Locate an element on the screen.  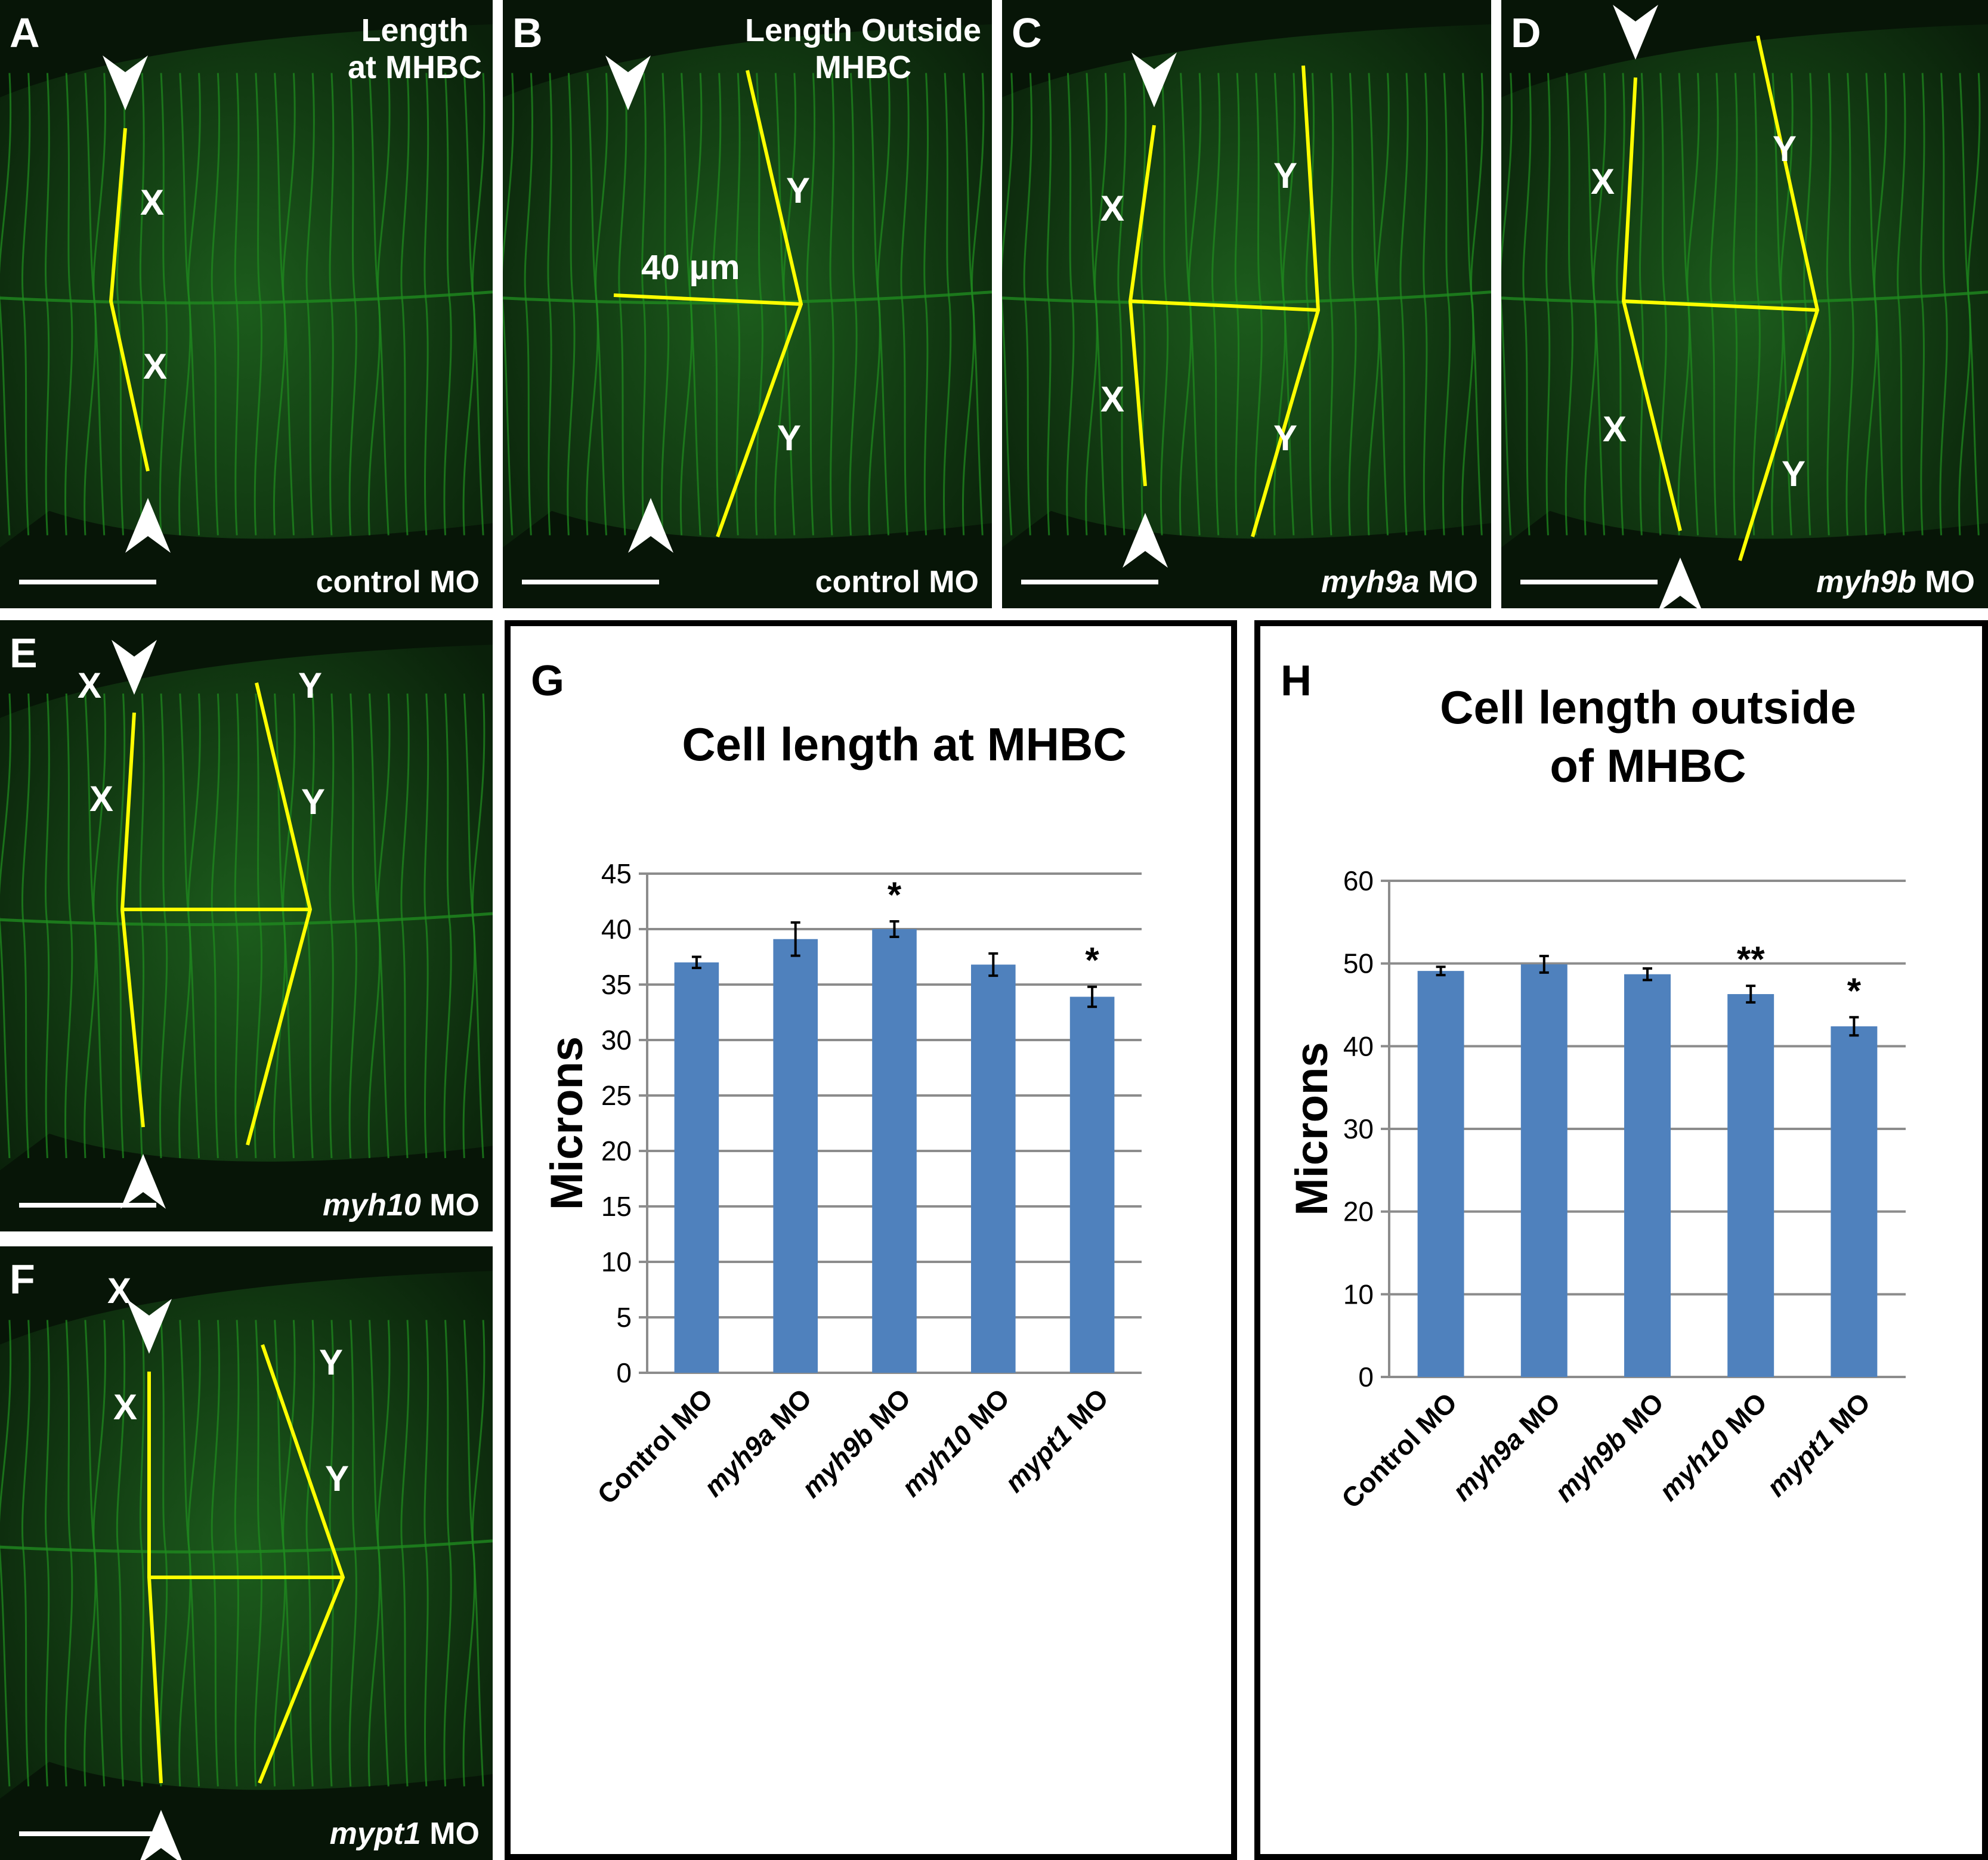
measurement-label: 40 µm is located at coordinates (690, 267).